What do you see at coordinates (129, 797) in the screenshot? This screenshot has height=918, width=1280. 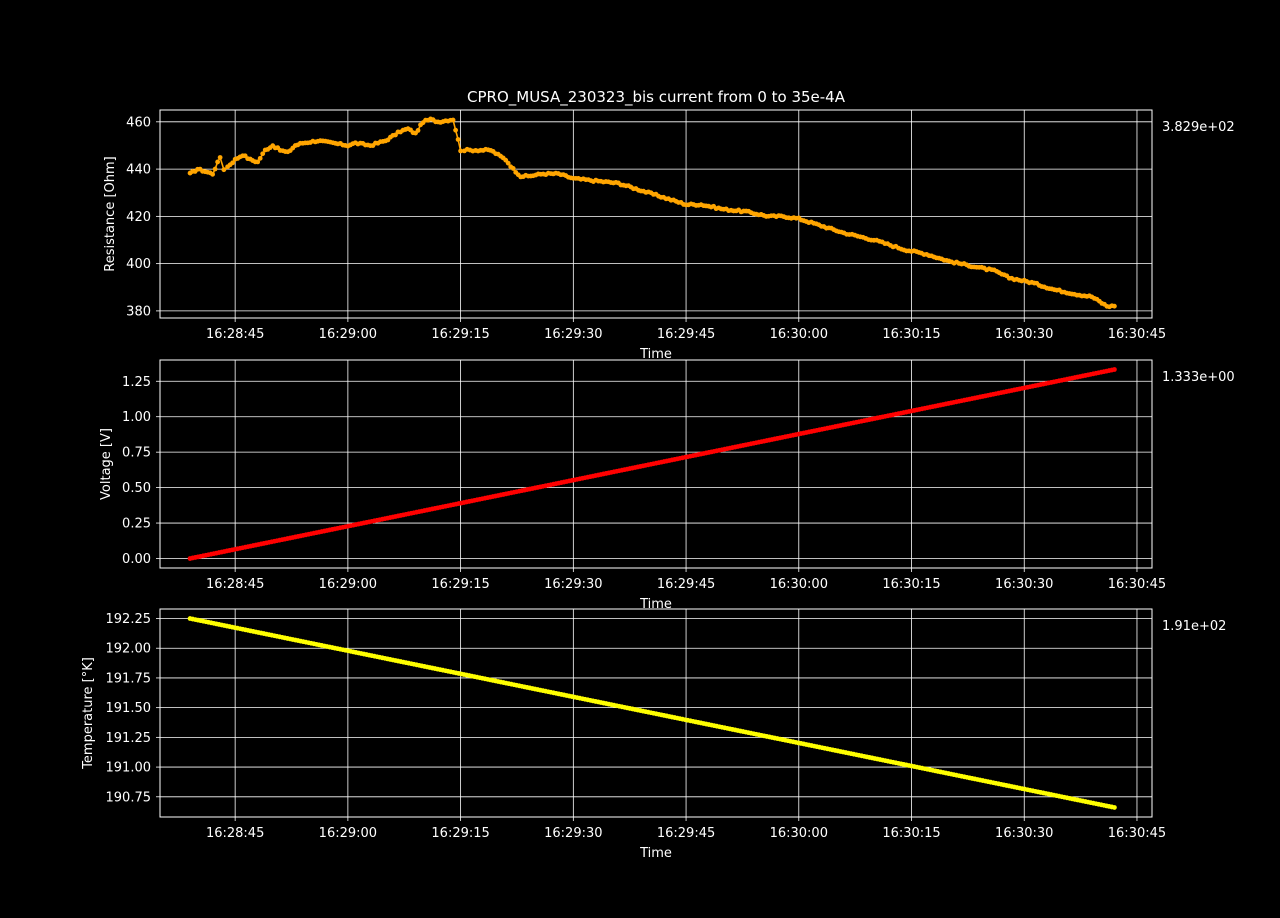 I see `y-tick-label: 190.75` at bounding box center [129, 797].